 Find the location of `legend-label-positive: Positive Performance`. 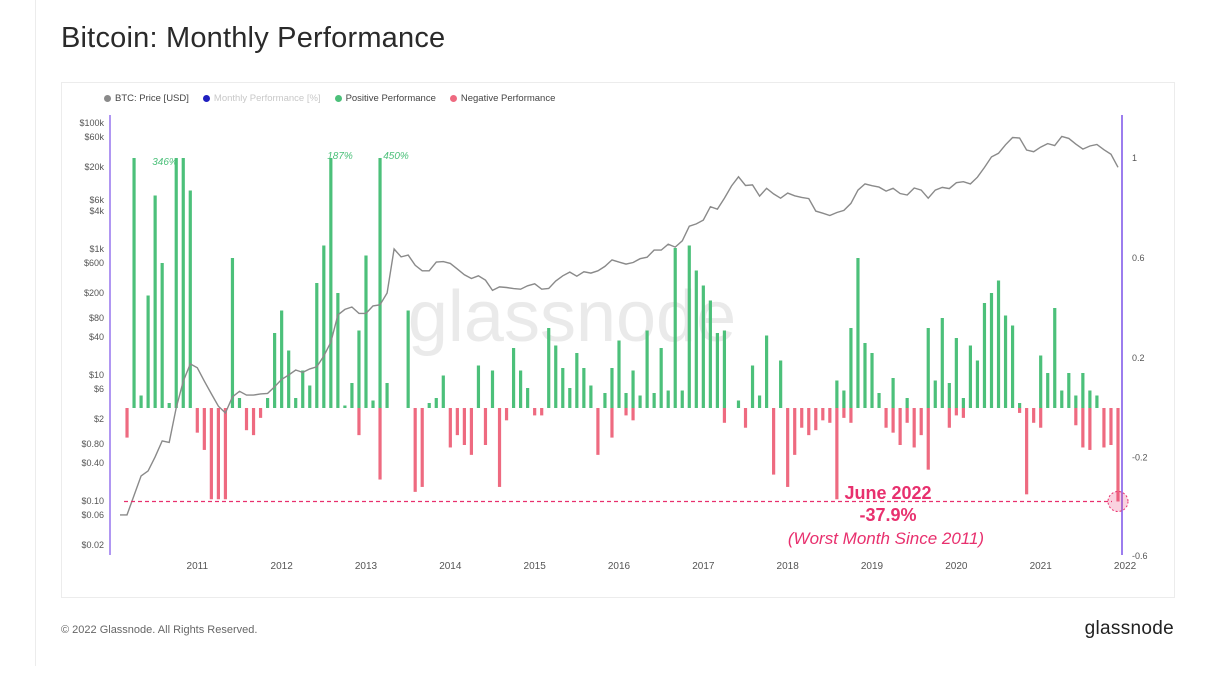

legend-label-positive: Positive Performance is located at coordinates (390, 98).